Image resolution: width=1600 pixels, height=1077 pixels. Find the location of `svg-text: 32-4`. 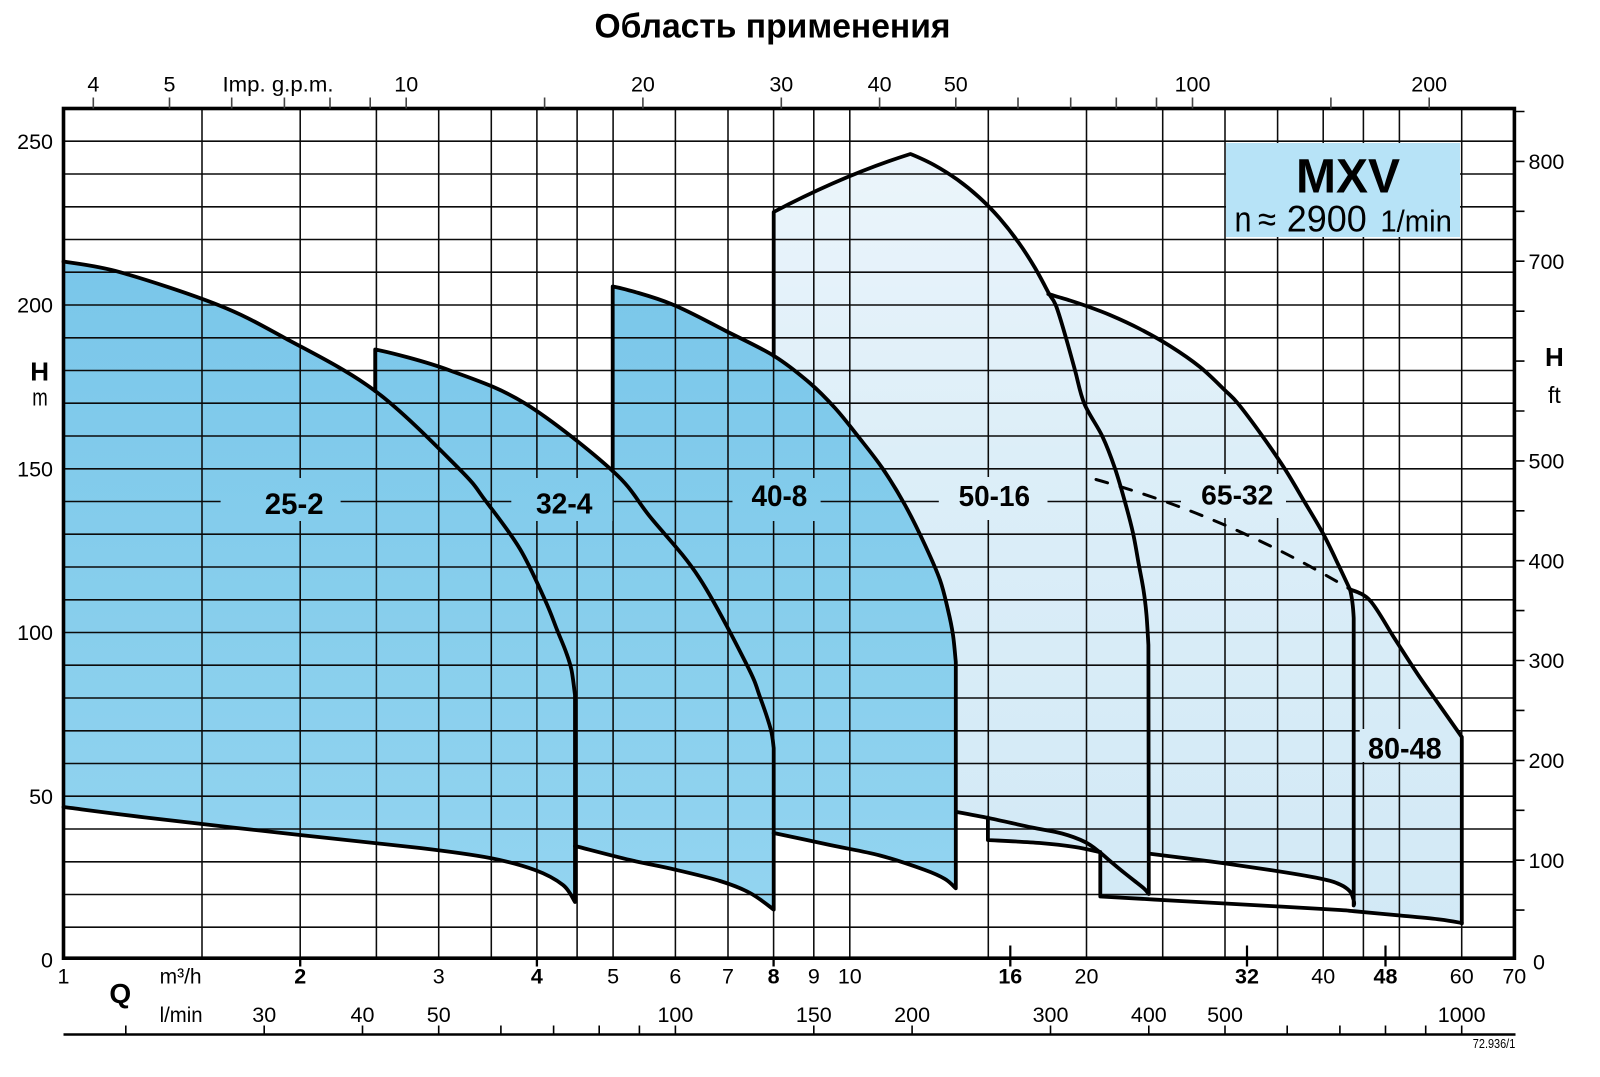

svg-text: 32-4 is located at coordinates (564, 505).